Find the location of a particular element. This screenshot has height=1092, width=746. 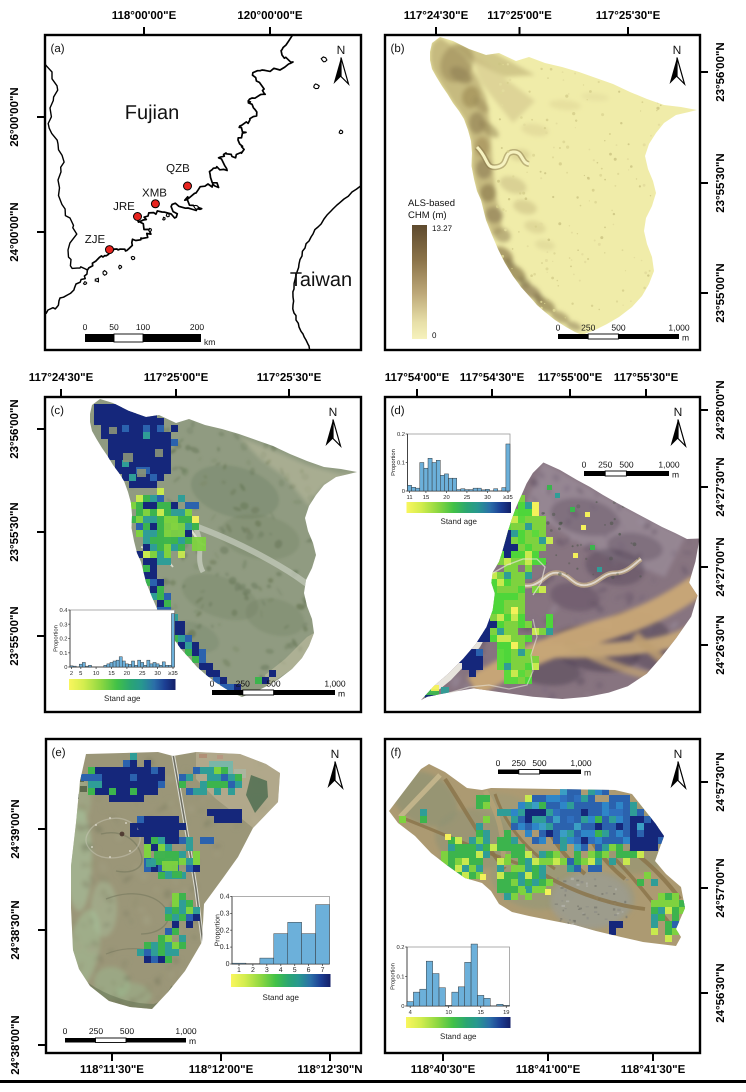

svg-text: 118°11'30"E is located at coordinates (112, 1070).